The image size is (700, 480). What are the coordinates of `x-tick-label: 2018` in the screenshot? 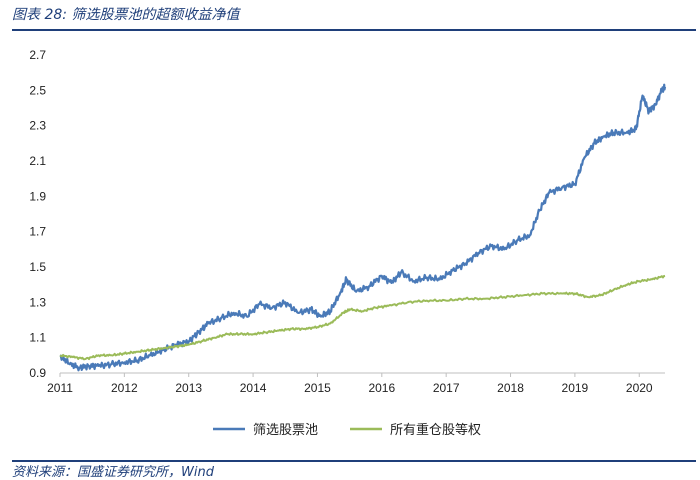 It's located at (510, 388).